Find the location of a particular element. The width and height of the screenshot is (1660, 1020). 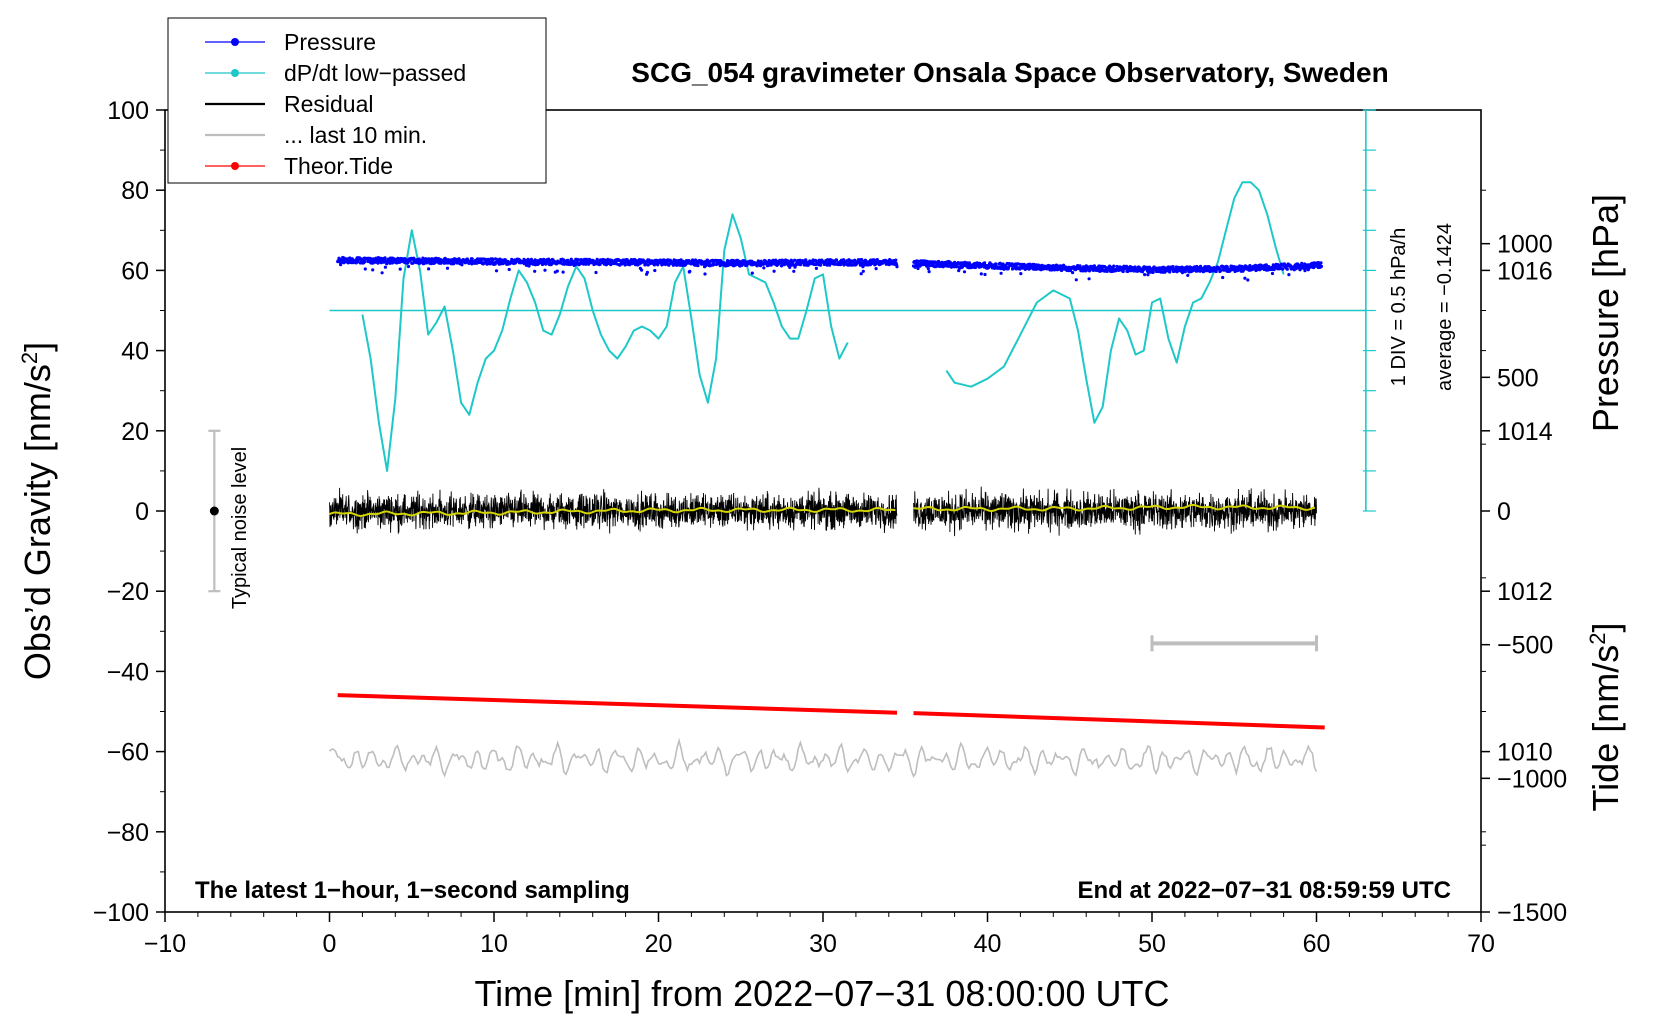

tide-series is located at coordinates (1119, 720).